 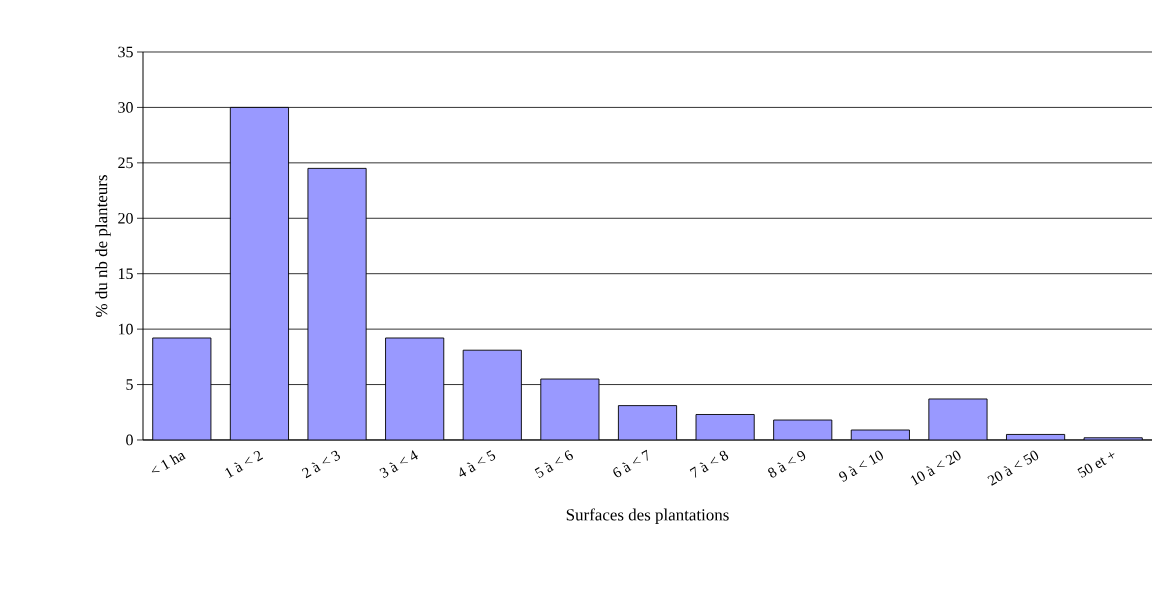 I want to click on x-tick-label: 5 à < 6, so click(x=553, y=464).